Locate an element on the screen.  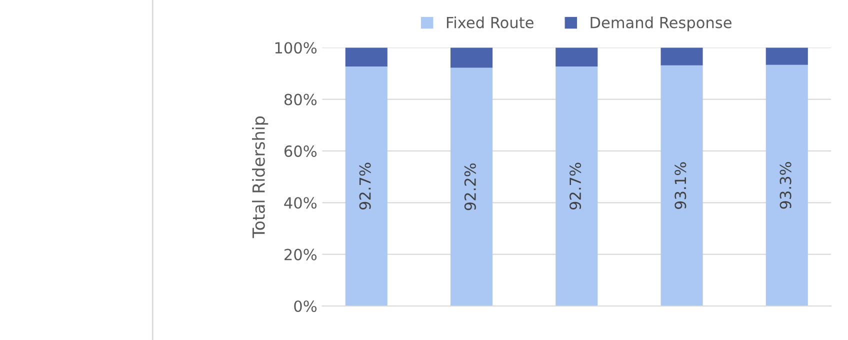
y-tick-label: 0% is located at coordinates (305, 306).